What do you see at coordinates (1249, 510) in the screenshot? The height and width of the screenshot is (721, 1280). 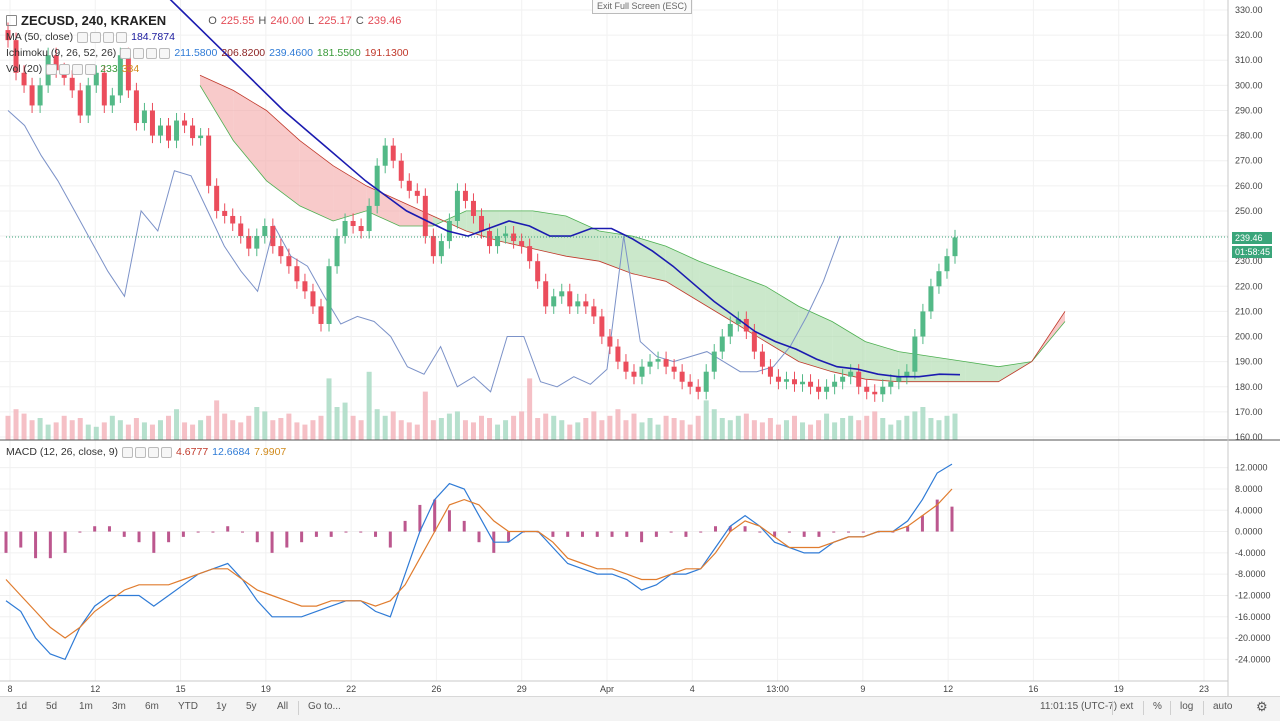 I see `macd-axis-label: 4.0000` at bounding box center [1249, 510].